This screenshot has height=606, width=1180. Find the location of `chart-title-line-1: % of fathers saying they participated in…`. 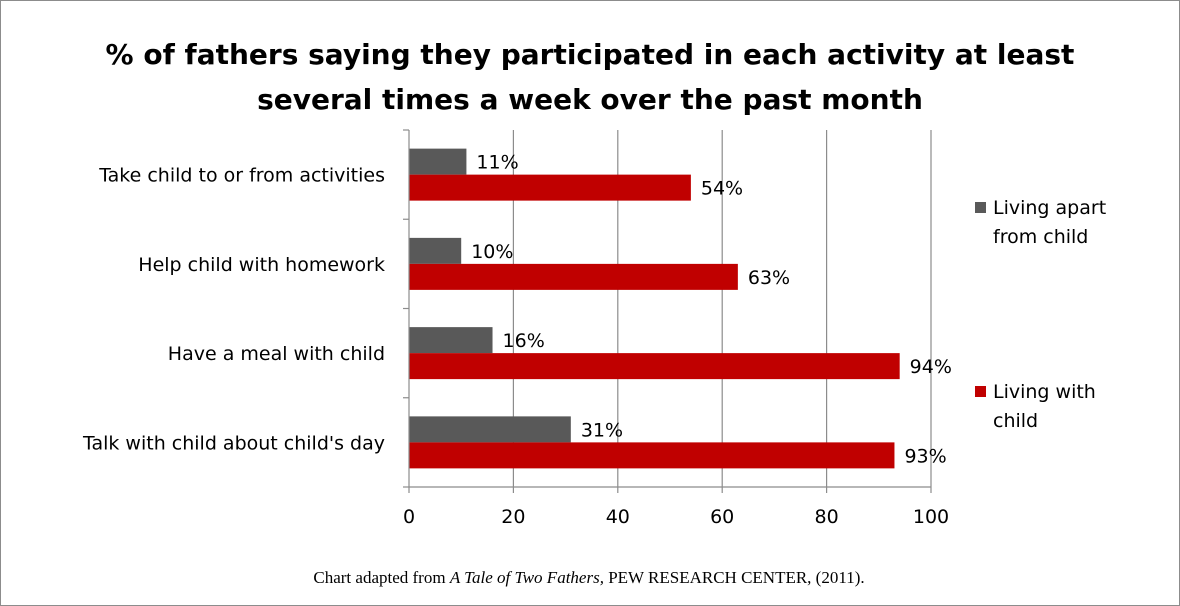

chart-title-line-1: % of fathers saying they participated in… is located at coordinates (590, 54).